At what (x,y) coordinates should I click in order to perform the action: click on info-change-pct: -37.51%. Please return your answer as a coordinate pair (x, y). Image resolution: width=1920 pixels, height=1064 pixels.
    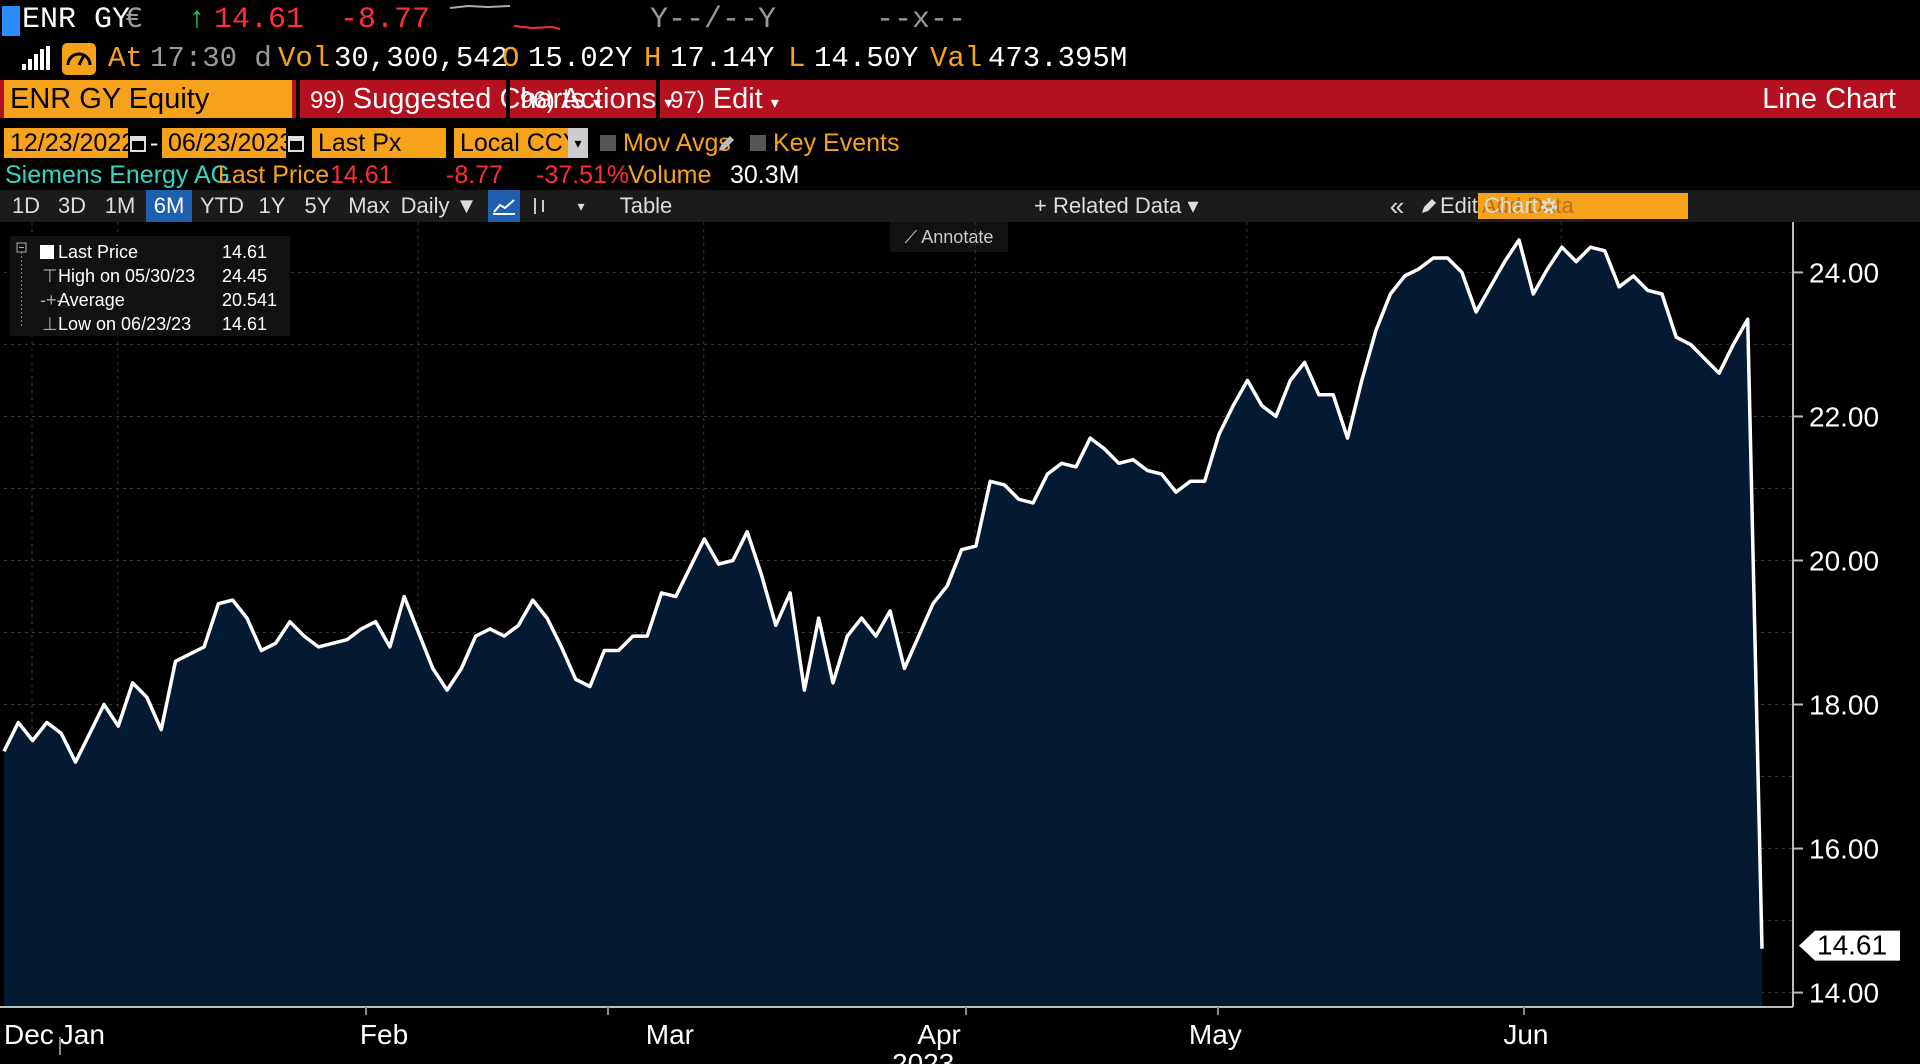
    Looking at the image, I should click on (583, 175).